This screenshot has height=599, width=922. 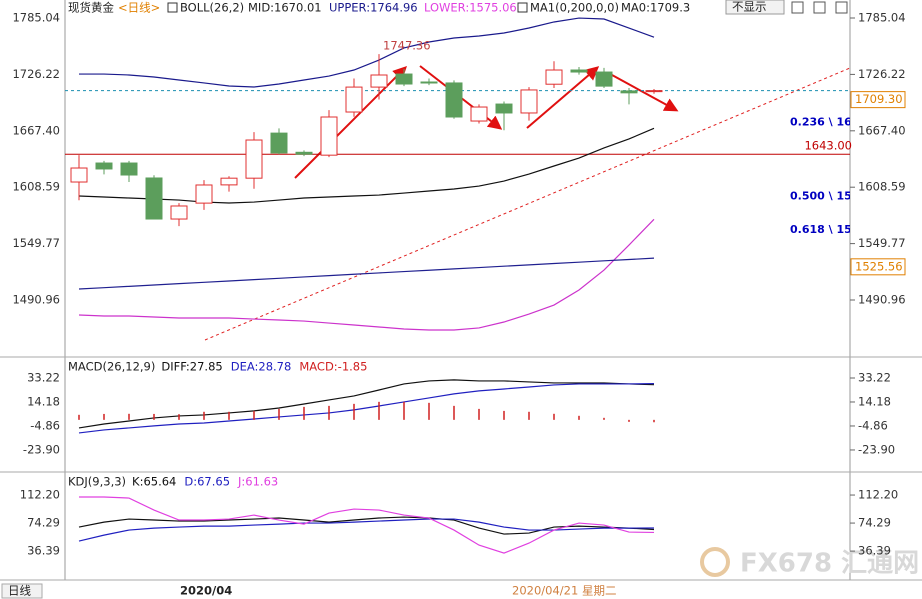 I want to click on fib-label: 0.500 \ 1599, so click(x=828, y=195).